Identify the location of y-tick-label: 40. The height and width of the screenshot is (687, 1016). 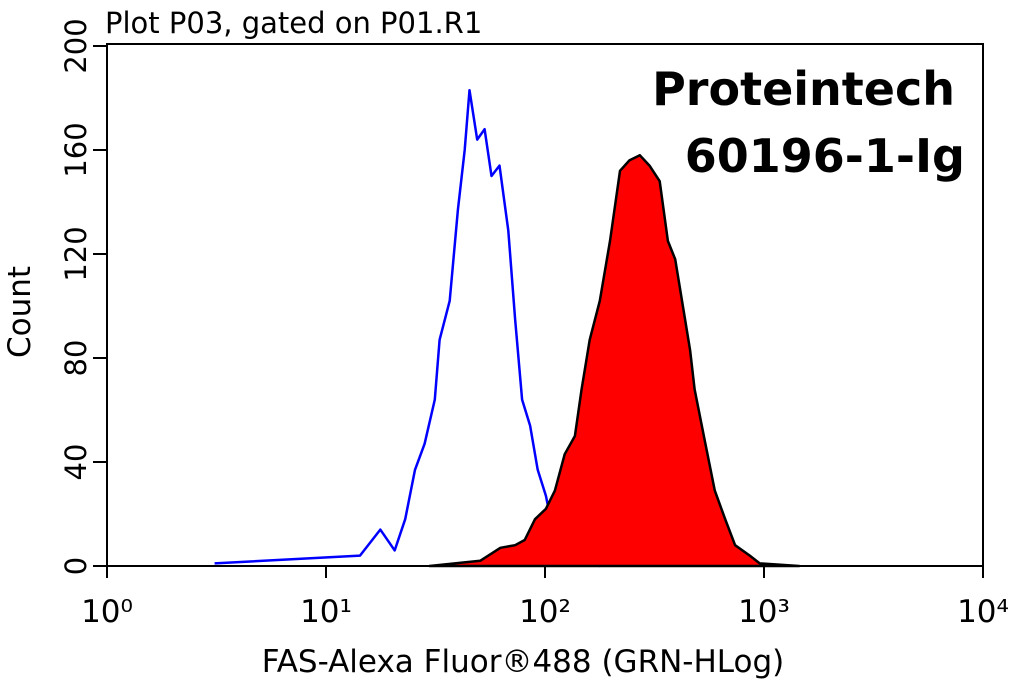
(76, 462).